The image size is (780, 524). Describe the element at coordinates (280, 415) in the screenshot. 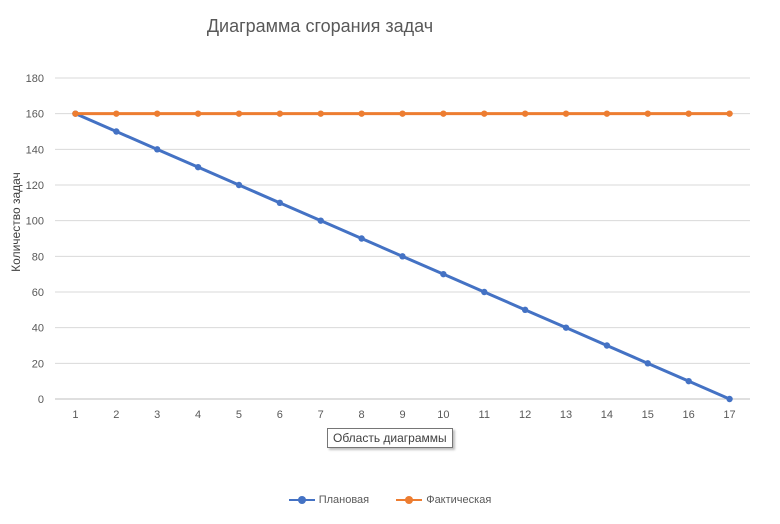

I see `x-tick-label-6: 6` at that location.